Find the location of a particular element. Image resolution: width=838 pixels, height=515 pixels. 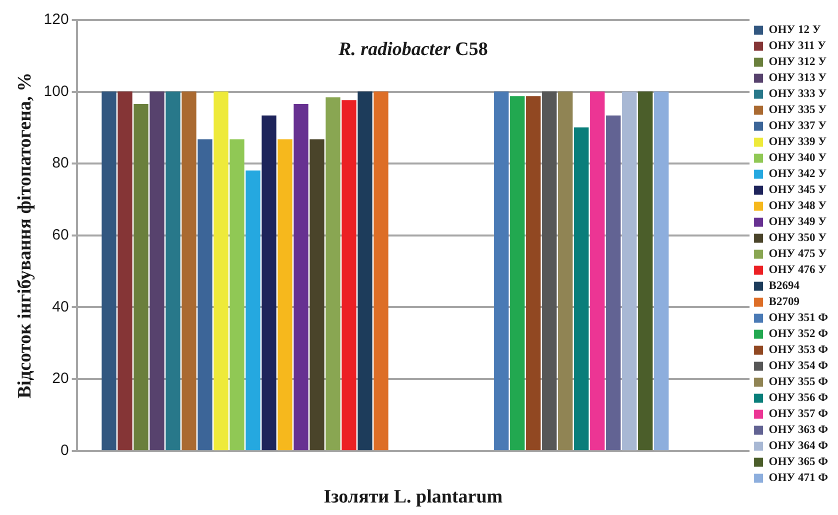

legend-label: ОНУ 475 У is located at coordinates (798, 254).